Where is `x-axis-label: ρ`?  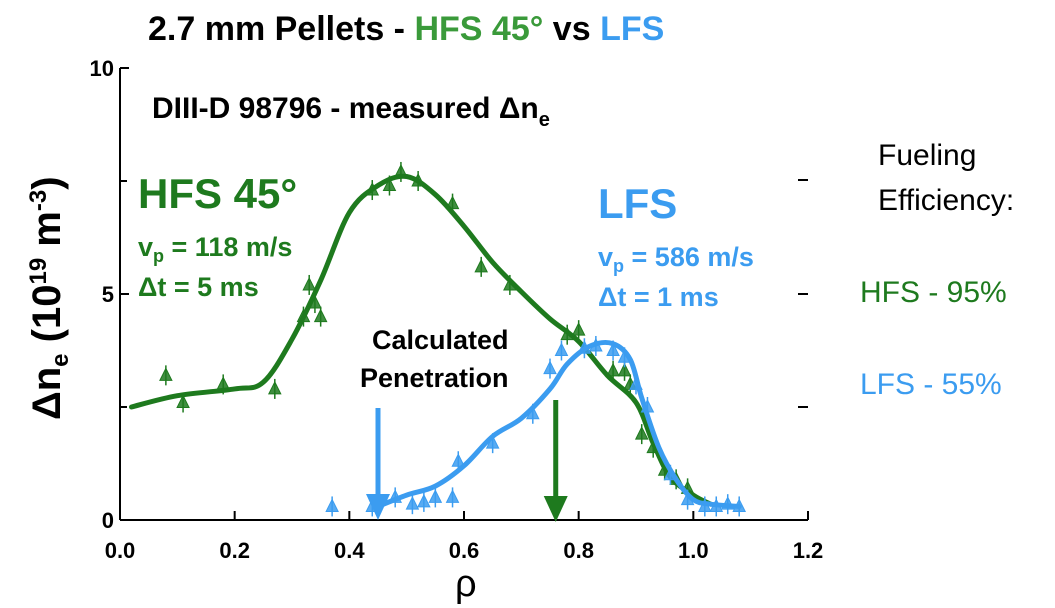 x-axis-label: ρ is located at coordinates (466, 584).